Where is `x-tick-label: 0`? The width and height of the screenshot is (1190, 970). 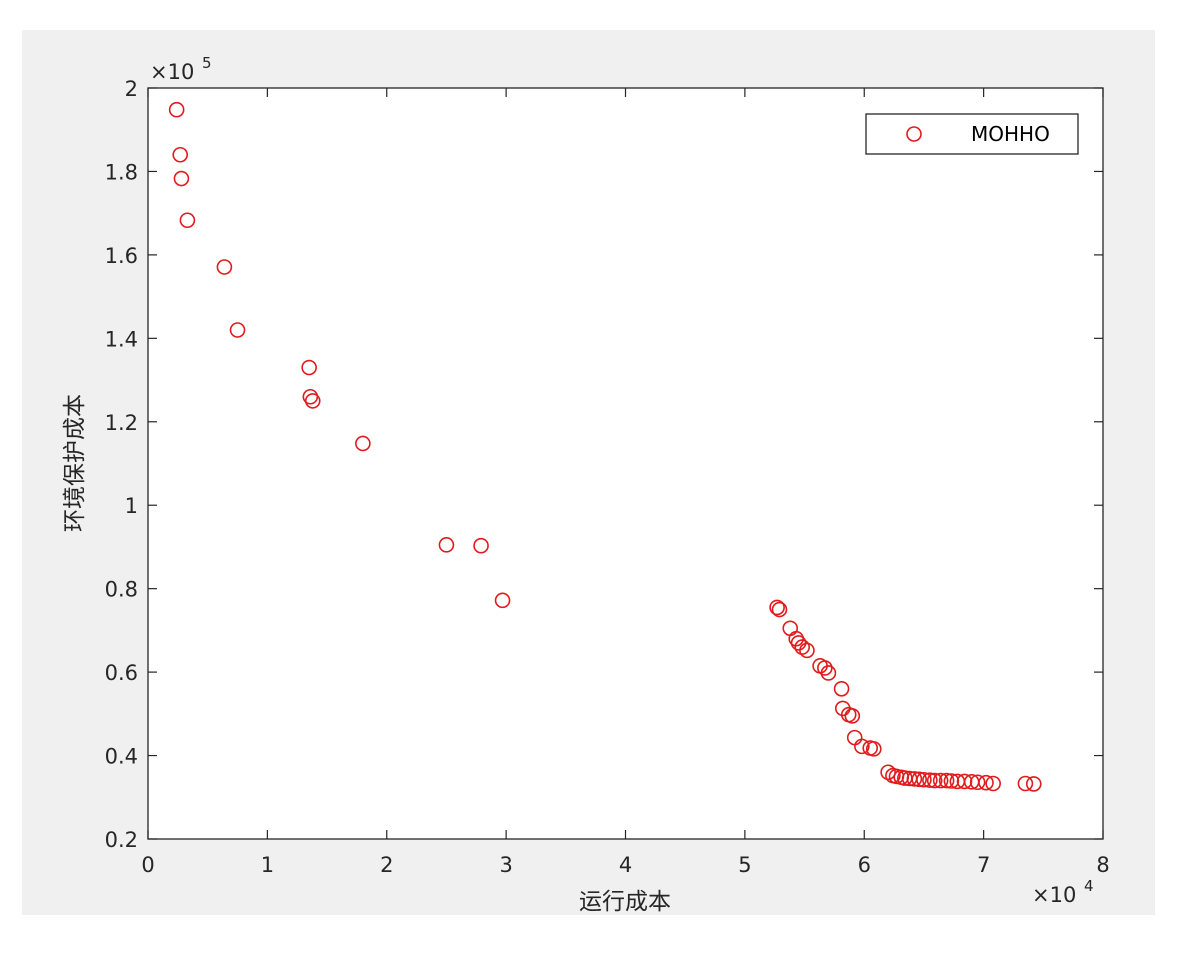
x-tick-label: 0 is located at coordinates (147, 865).